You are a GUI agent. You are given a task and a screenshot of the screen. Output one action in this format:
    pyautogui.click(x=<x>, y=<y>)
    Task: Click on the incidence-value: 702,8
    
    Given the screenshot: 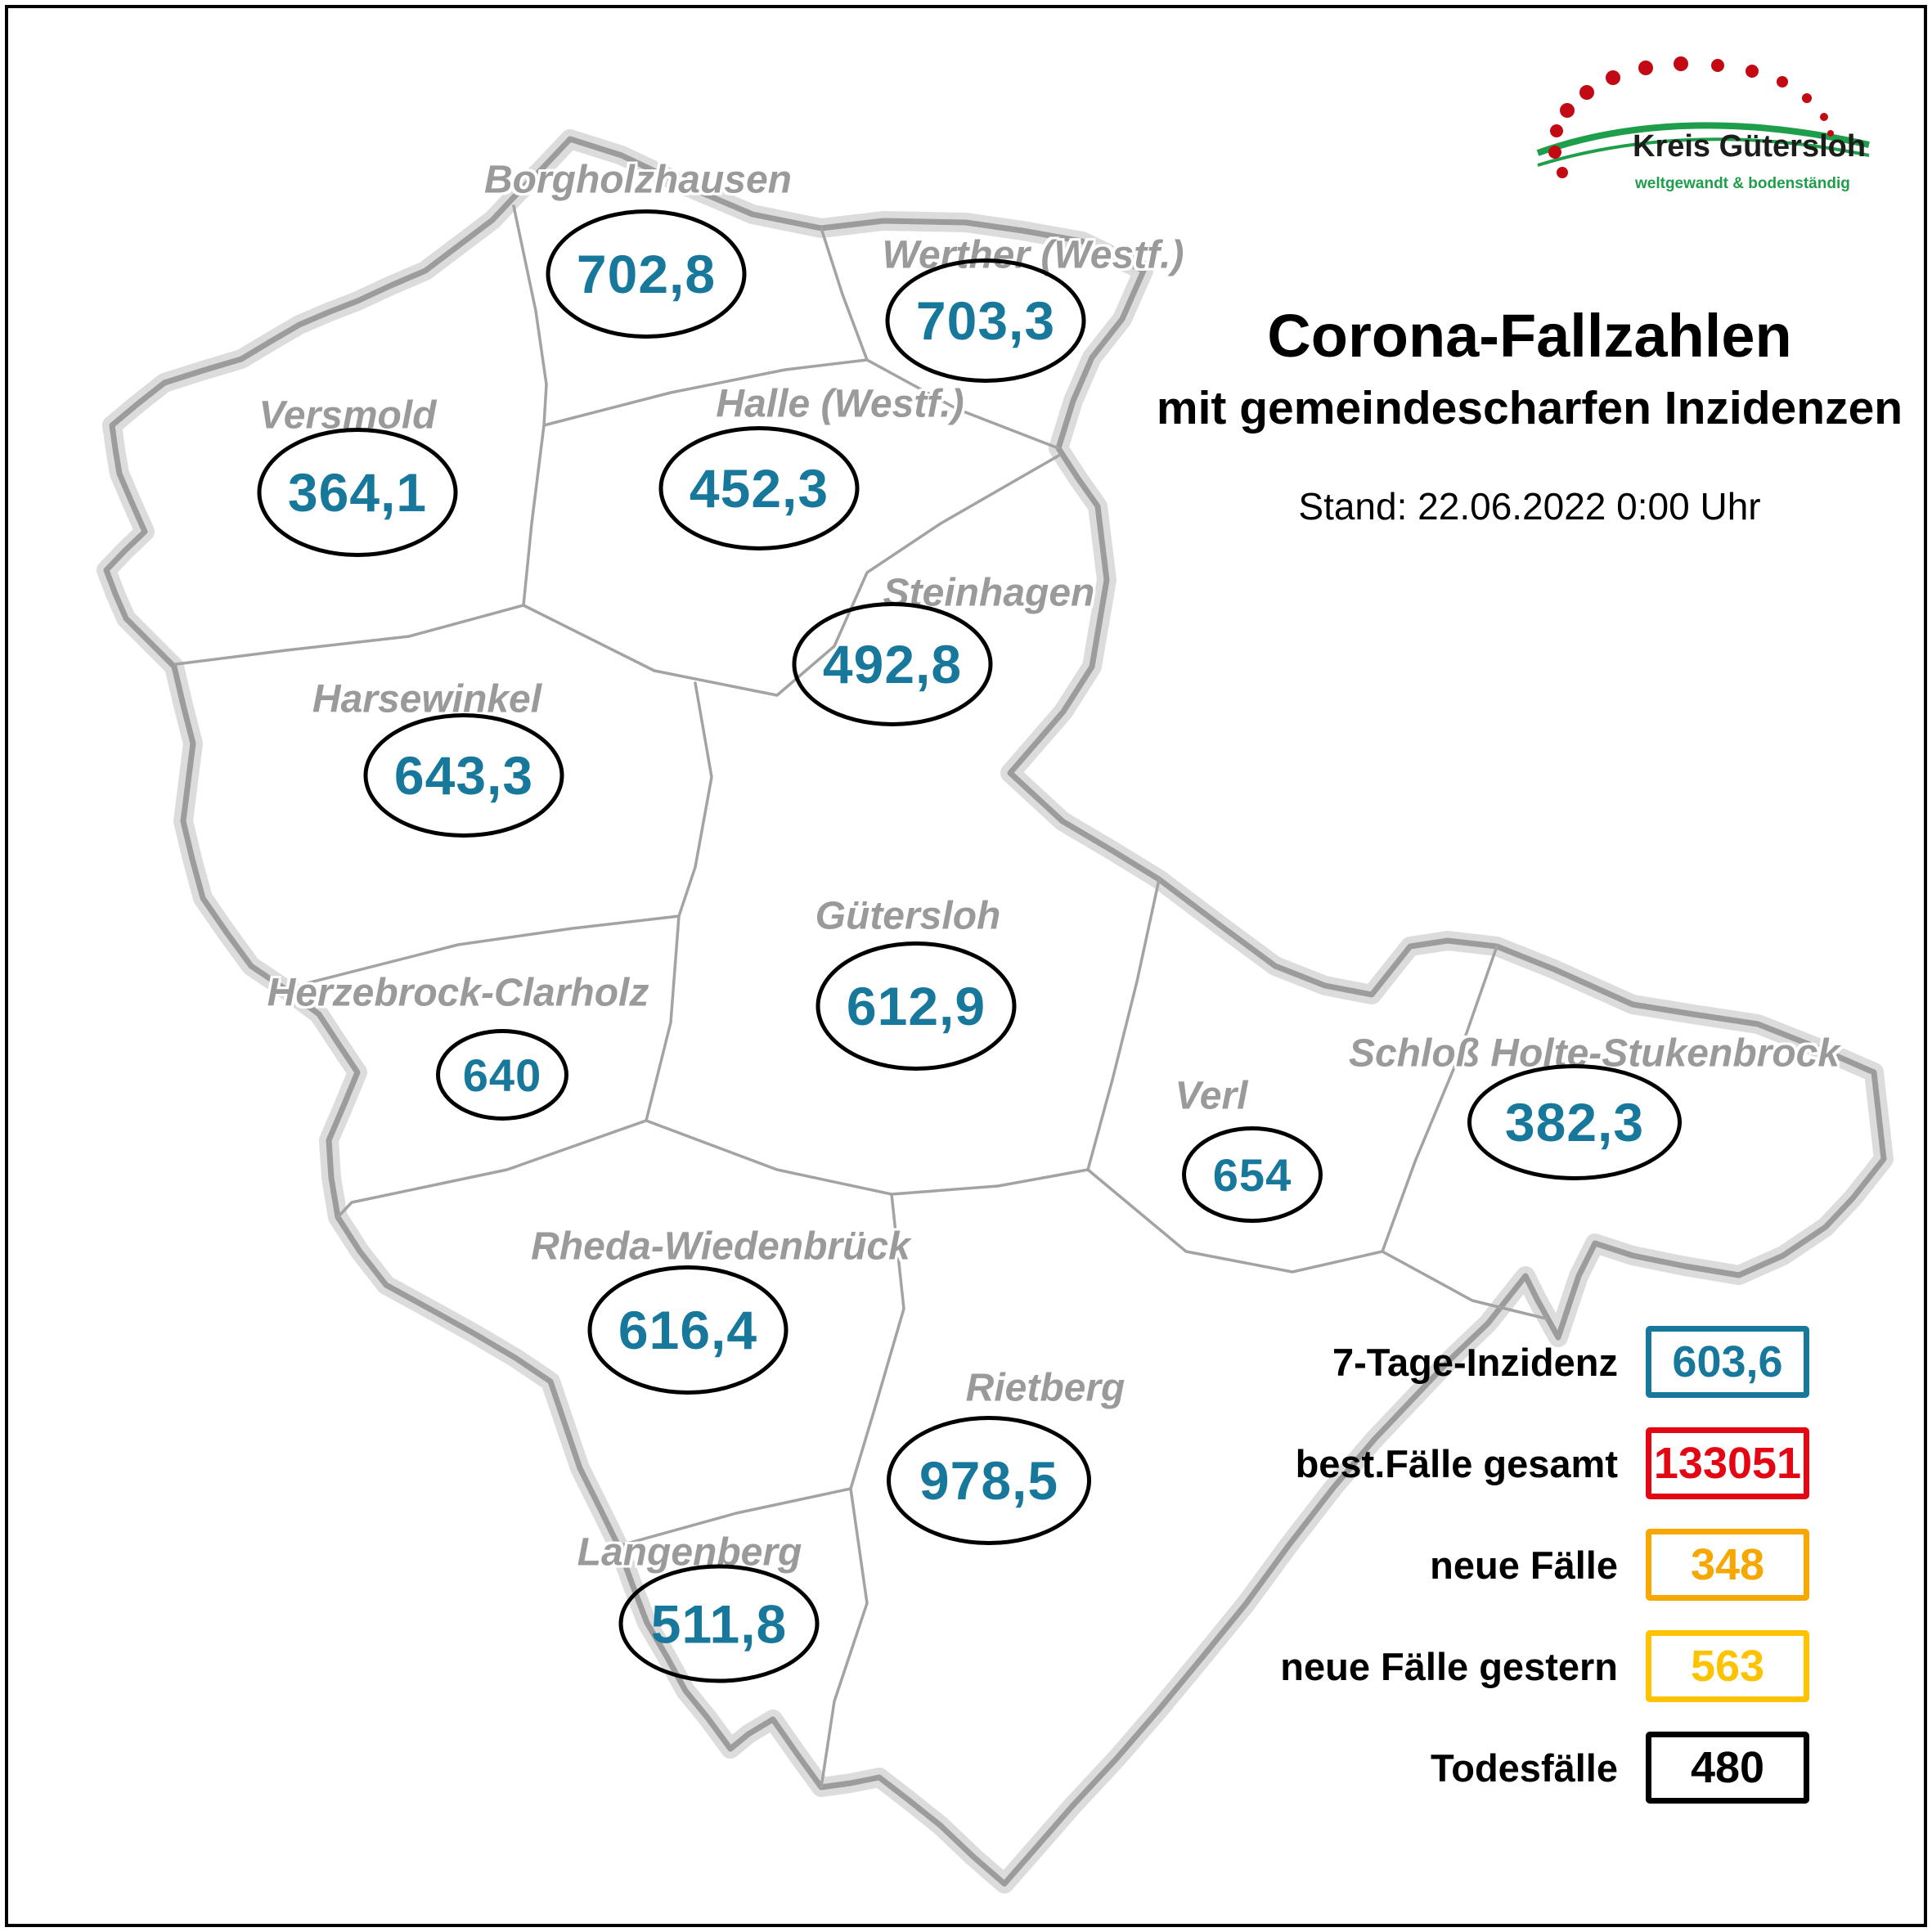 What is the action you would take?
    pyautogui.click(x=646, y=274)
    